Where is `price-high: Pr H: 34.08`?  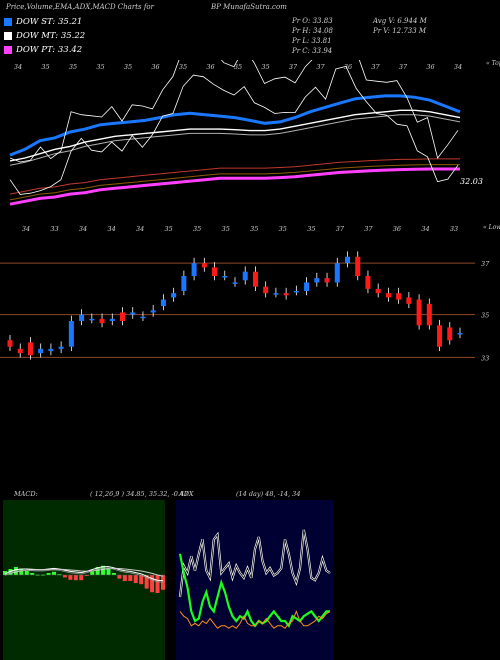 price-high: Pr H: 34.08 is located at coordinates (313, 31).